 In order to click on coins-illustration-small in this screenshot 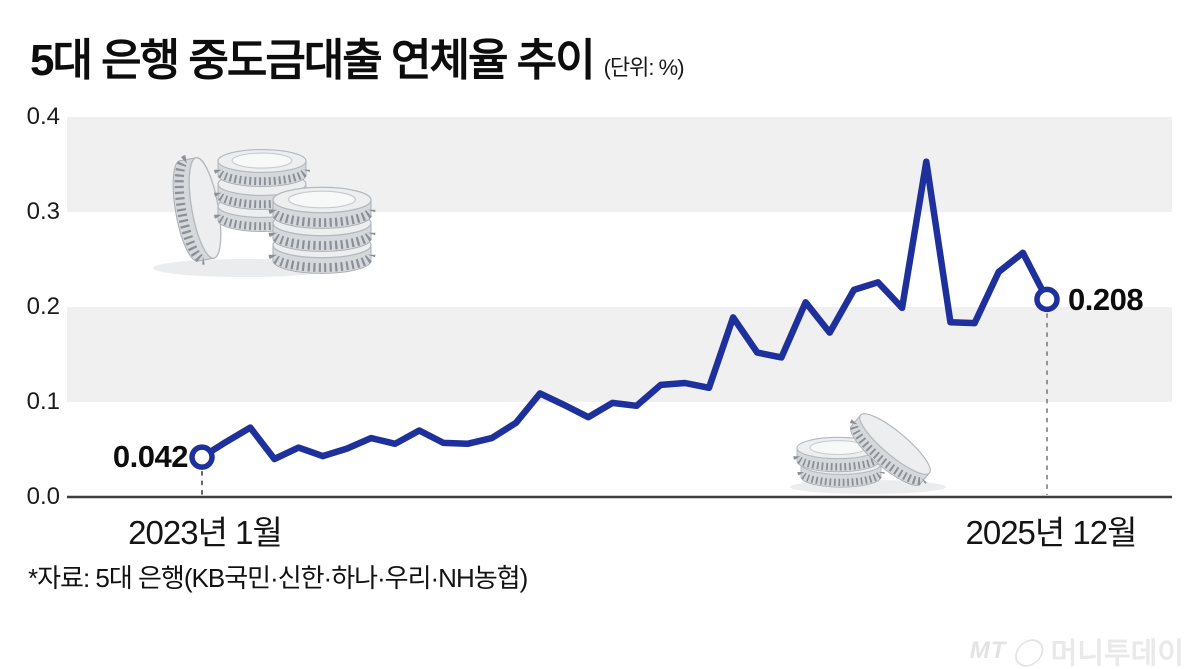, I will do `click(868, 450)`.